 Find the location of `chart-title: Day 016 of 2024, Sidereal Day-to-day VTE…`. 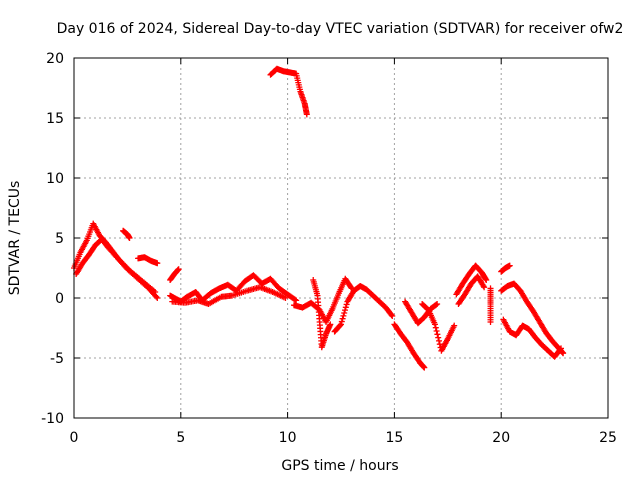

chart-title: Day 016 of 2024, Sidereal Day-to-day VTE… is located at coordinates (340, 29).